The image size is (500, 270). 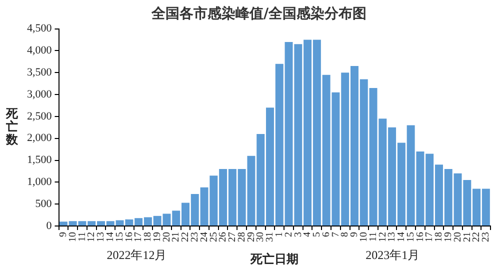 What do you see at coordinates (336, 234) in the screenshot?
I see `x-tick-label: 7` at bounding box center [336, 234].